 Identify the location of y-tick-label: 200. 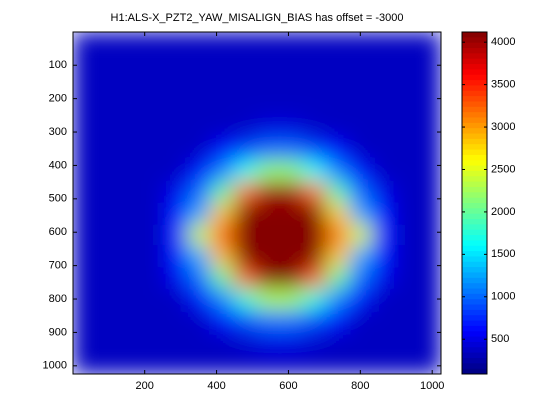
(58, 99).